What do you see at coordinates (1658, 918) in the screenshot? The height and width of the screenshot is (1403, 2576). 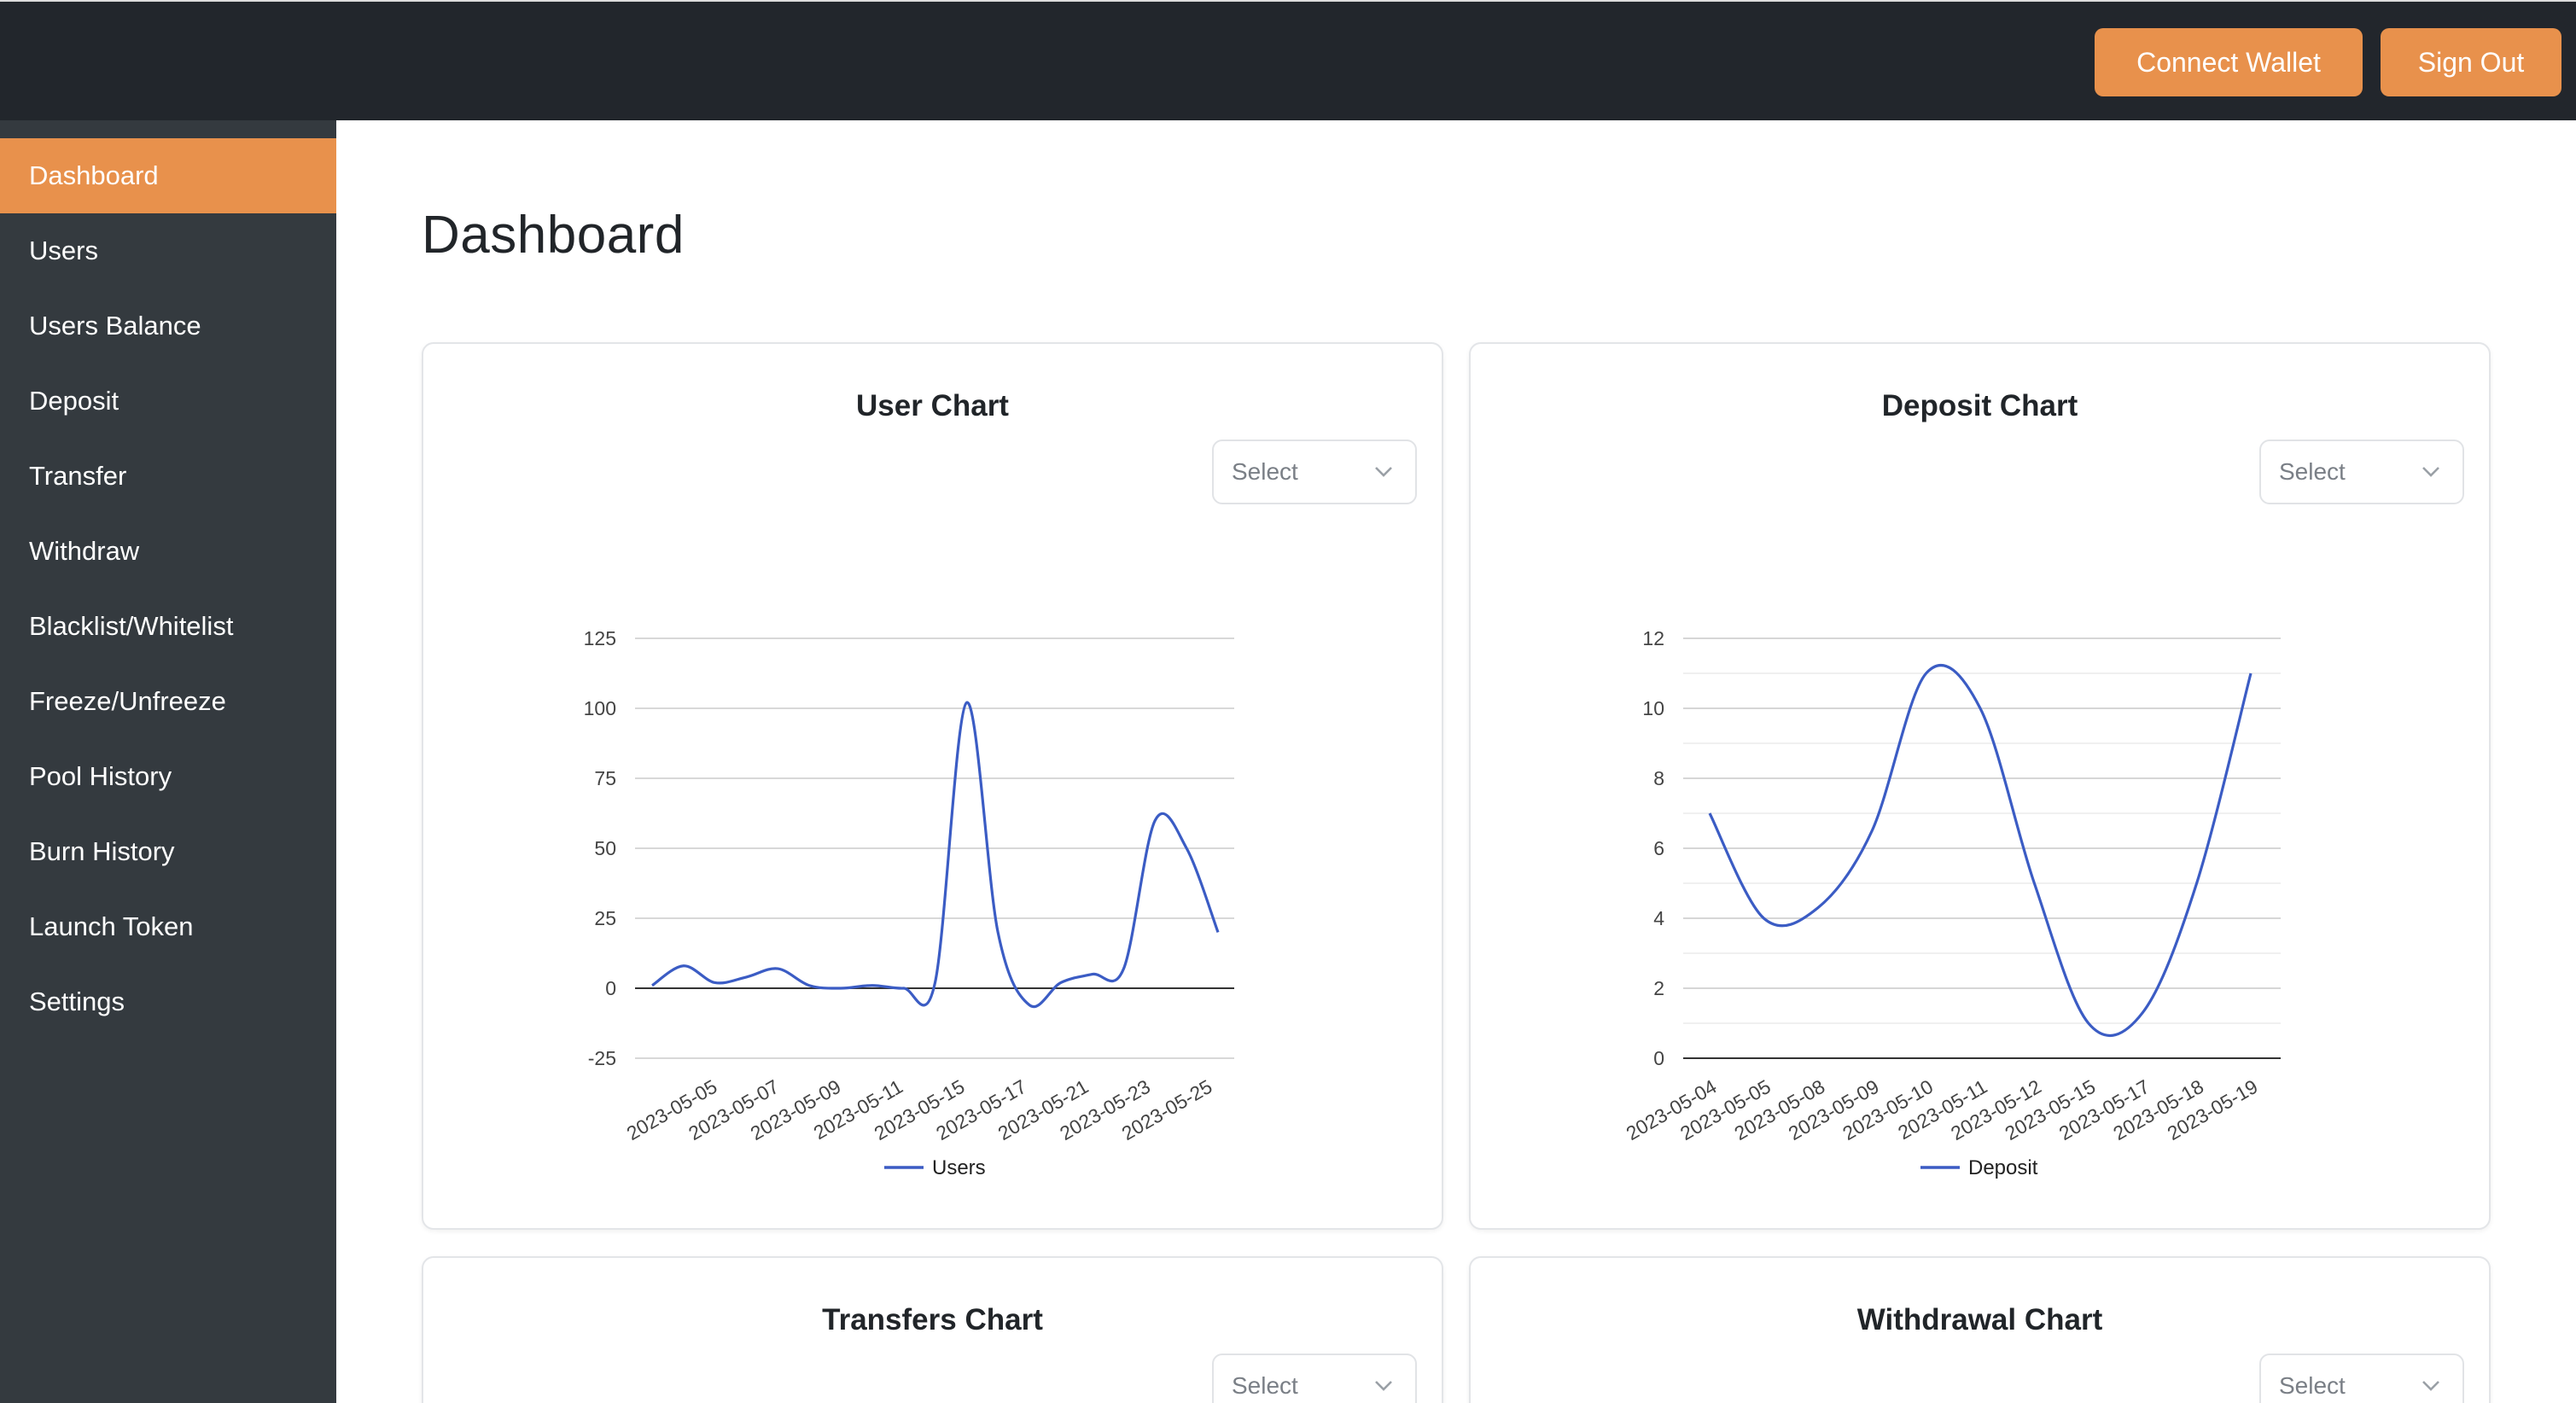 I see `y-tick-label: 4` at bounding box center [1658, 918].